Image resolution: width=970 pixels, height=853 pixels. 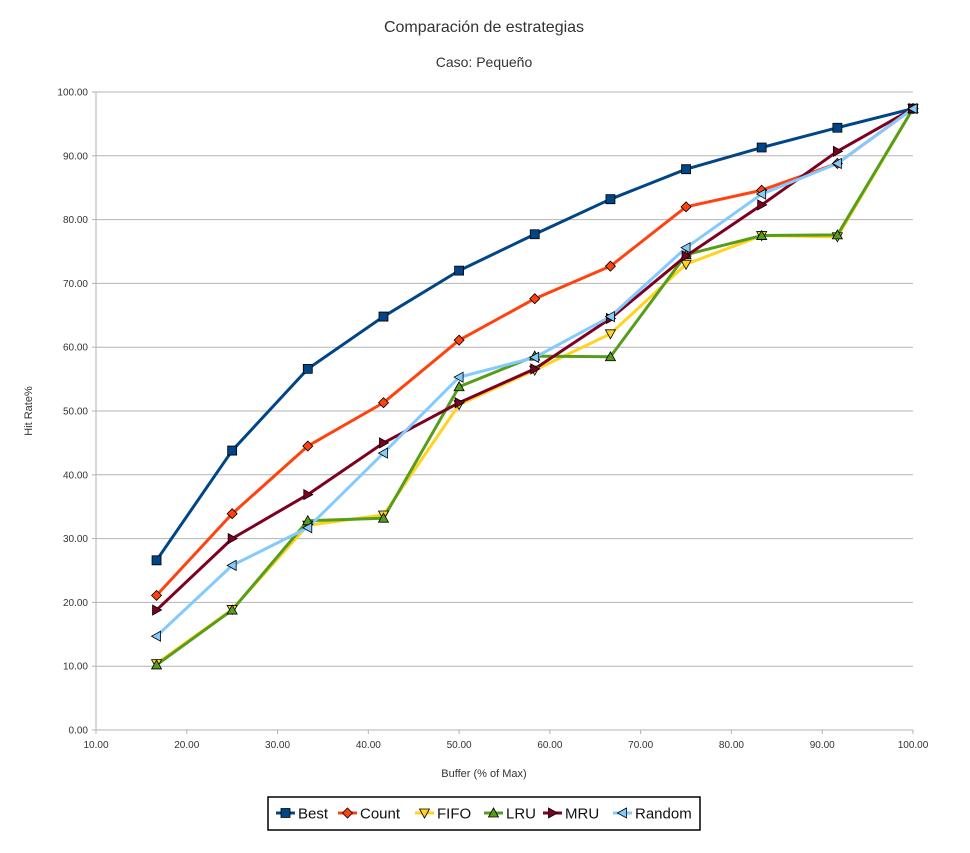 I want to click on legend-item-best: Best, so click(x=302, y=814).